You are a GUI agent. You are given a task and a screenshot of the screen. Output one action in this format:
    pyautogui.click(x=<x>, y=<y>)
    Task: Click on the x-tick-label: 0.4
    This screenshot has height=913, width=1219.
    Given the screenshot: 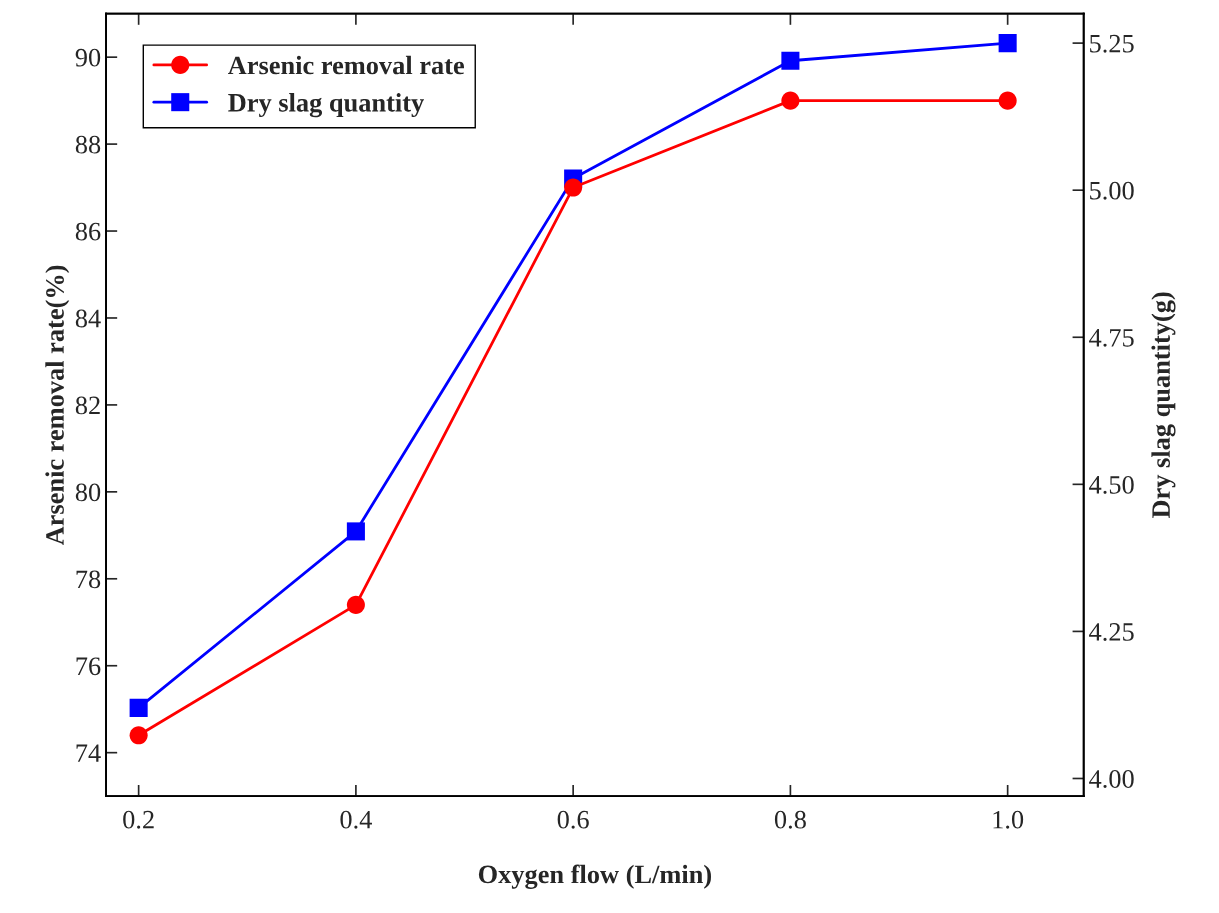 What is the action you would take?
    pyautogui.click(x=356, y=819)
    